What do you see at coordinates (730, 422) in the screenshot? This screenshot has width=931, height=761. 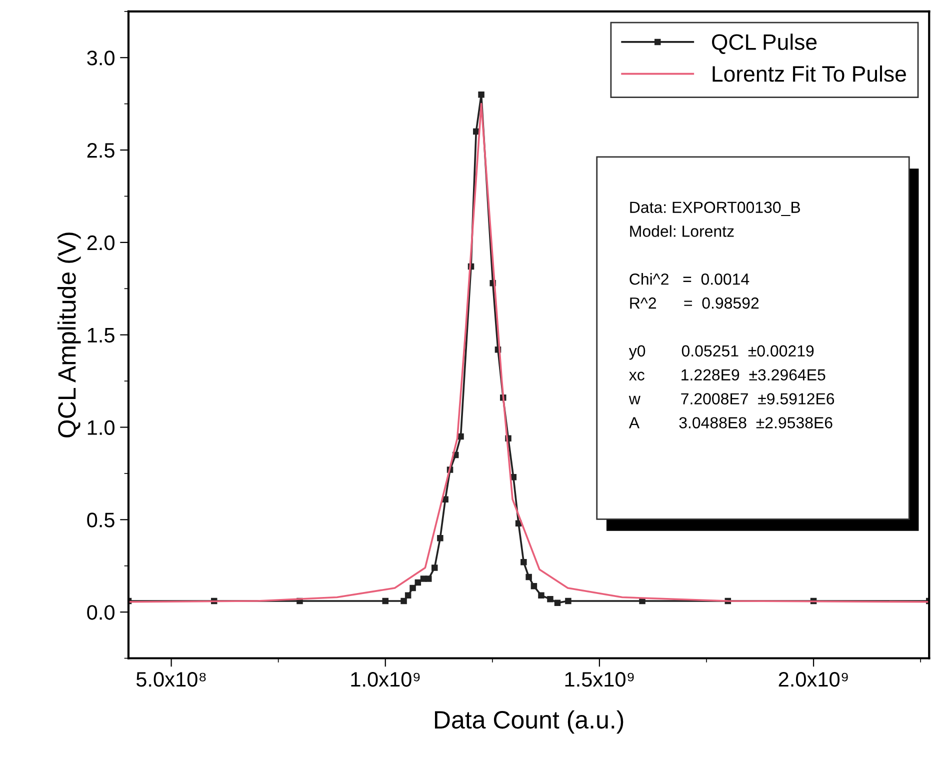 I see `annotation: A 3.0488E8 ±2.9538E6` at bounding box center [730, 422].